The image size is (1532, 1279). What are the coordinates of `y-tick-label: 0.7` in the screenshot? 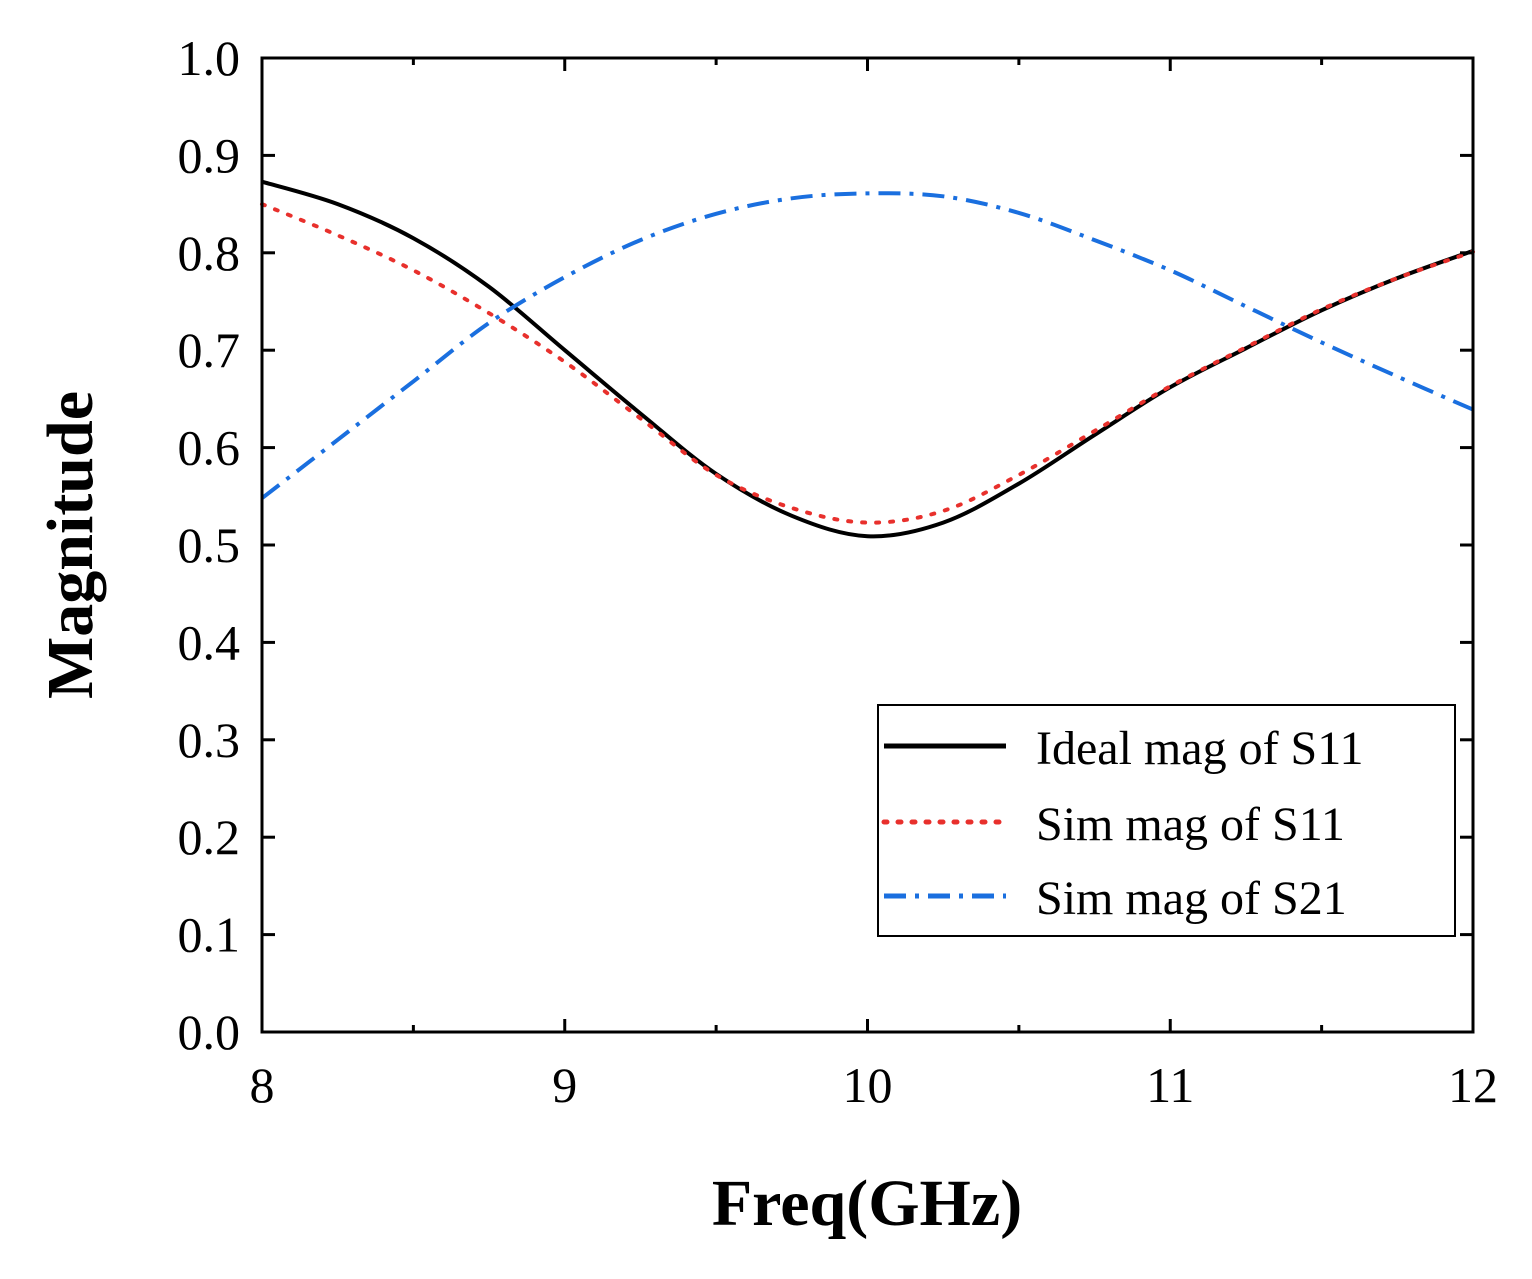 It's located at (209, 350).